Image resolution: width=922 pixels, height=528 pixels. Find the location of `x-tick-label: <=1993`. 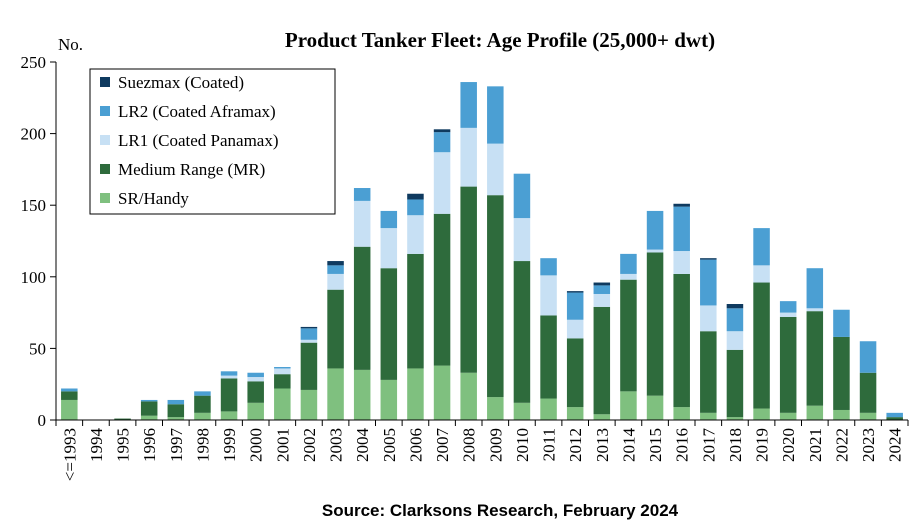

x-tick-label: <=1993 is located at coordinates (69, 454).